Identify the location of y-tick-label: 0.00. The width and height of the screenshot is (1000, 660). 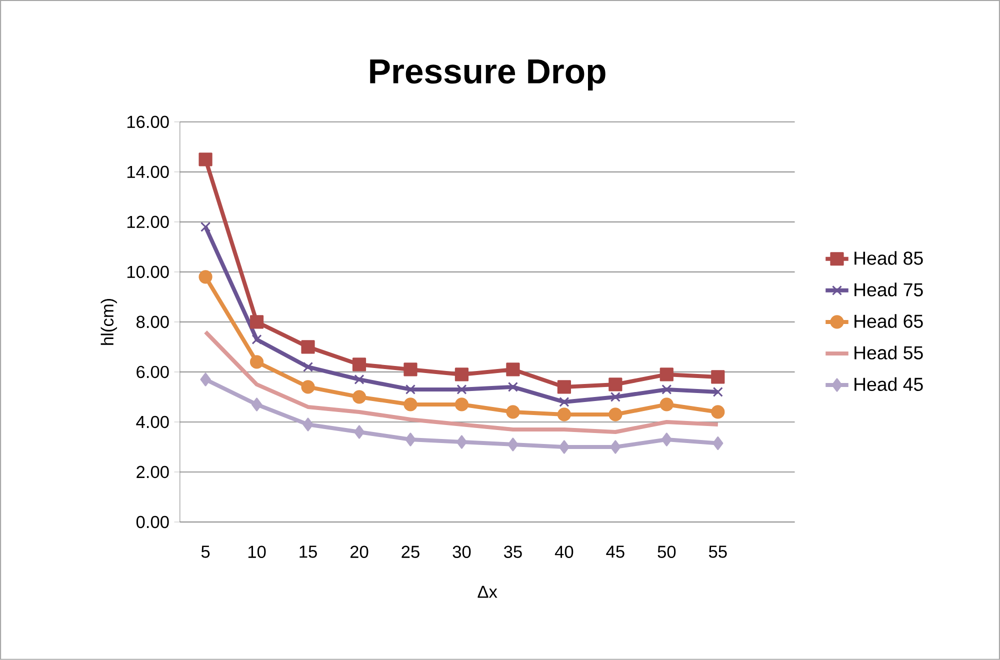
(152, 522).